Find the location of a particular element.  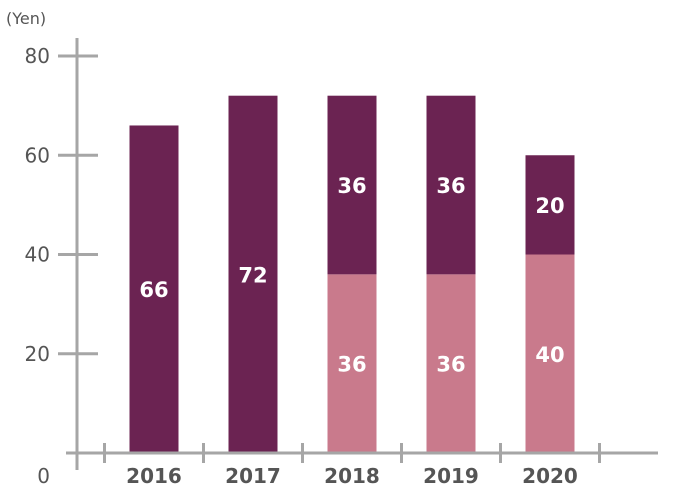

bar-value-label: 20 is located at coordinates (549, 206).